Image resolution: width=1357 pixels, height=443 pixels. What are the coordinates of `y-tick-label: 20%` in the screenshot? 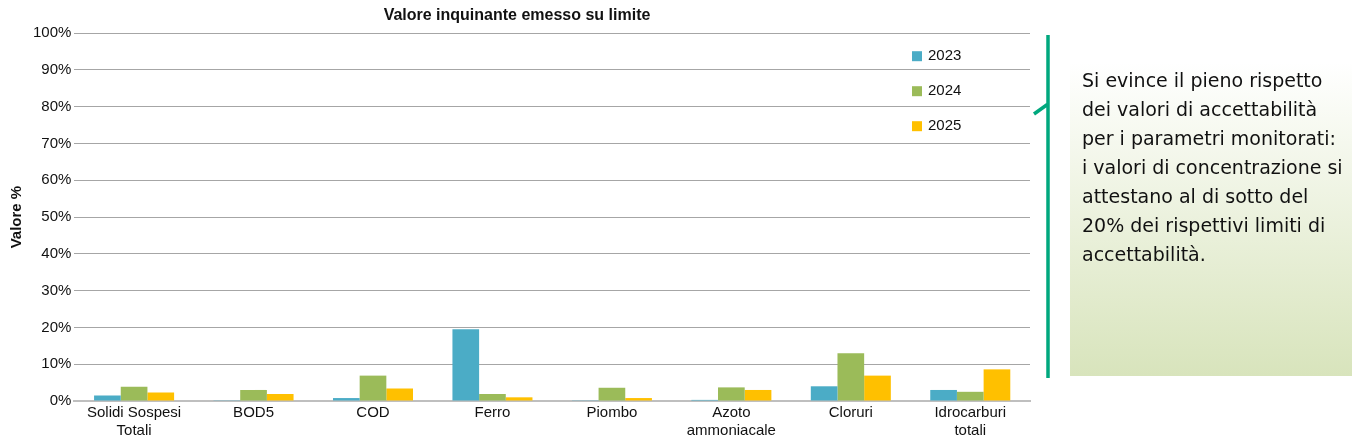 It's located at (56, 326).